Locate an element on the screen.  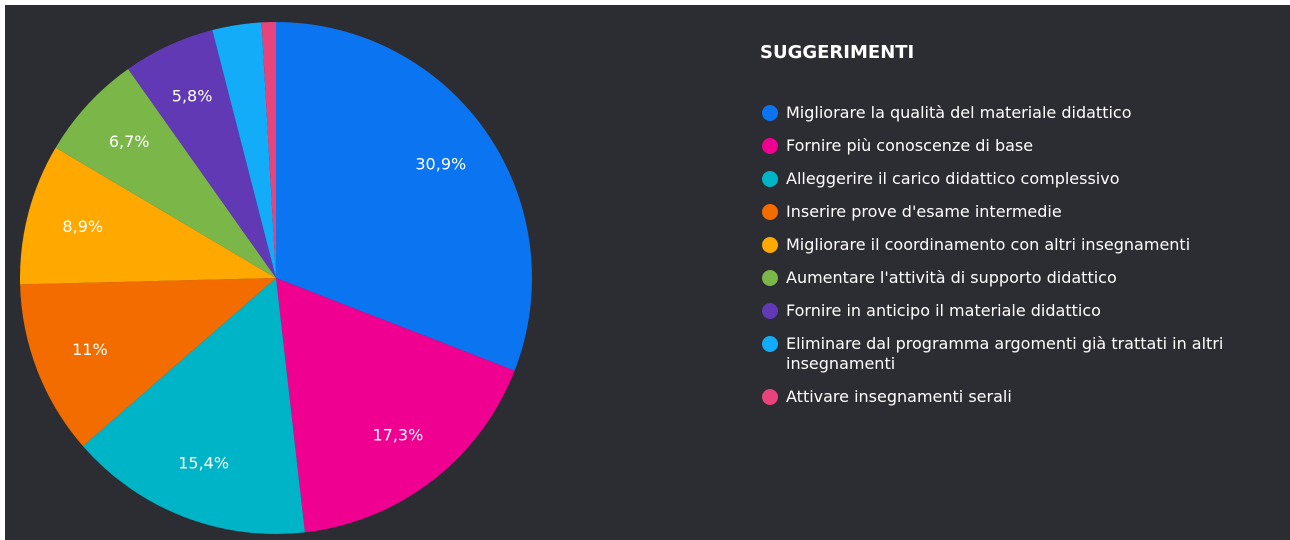
data-label: 11% is located at coordinates (90, 349).